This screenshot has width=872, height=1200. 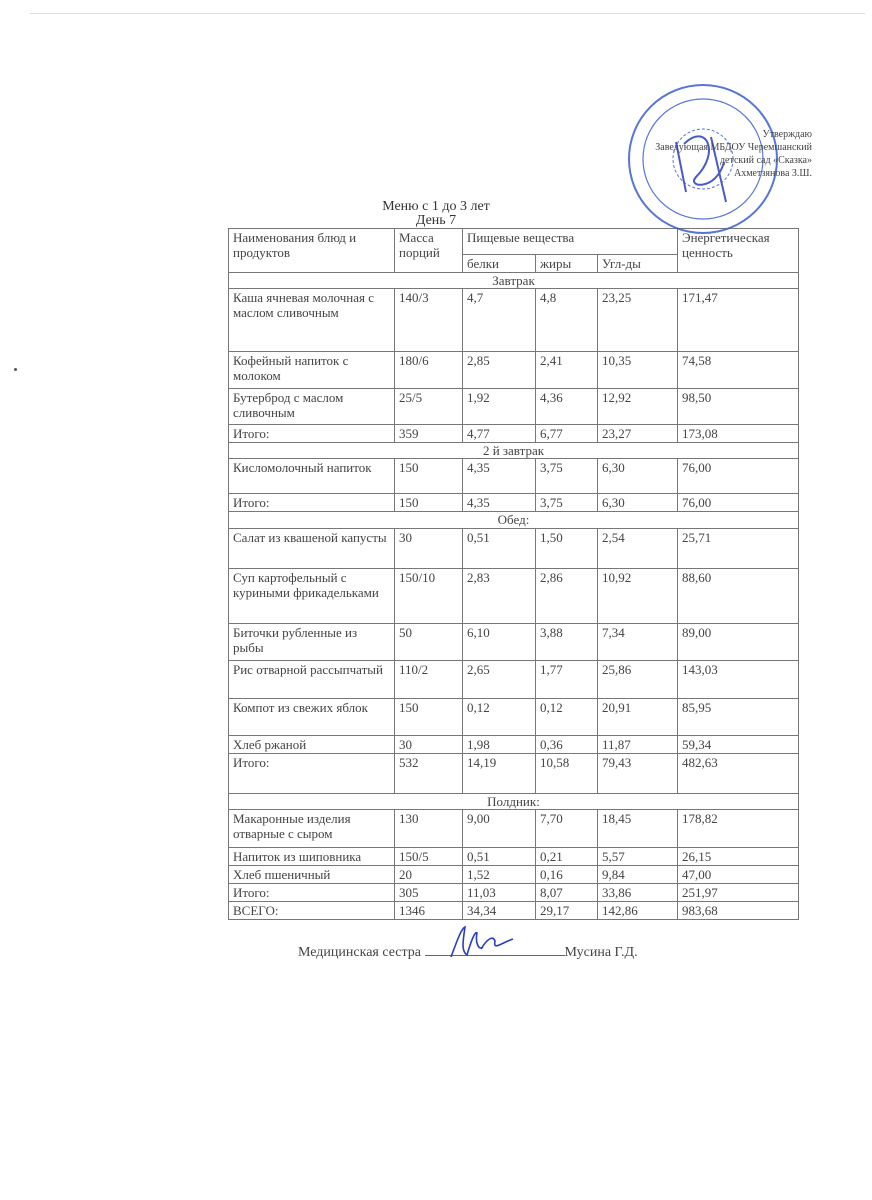 I want to click on dish-name: Макаронные изделия отварные с сыром, so click(x=311, y=828).